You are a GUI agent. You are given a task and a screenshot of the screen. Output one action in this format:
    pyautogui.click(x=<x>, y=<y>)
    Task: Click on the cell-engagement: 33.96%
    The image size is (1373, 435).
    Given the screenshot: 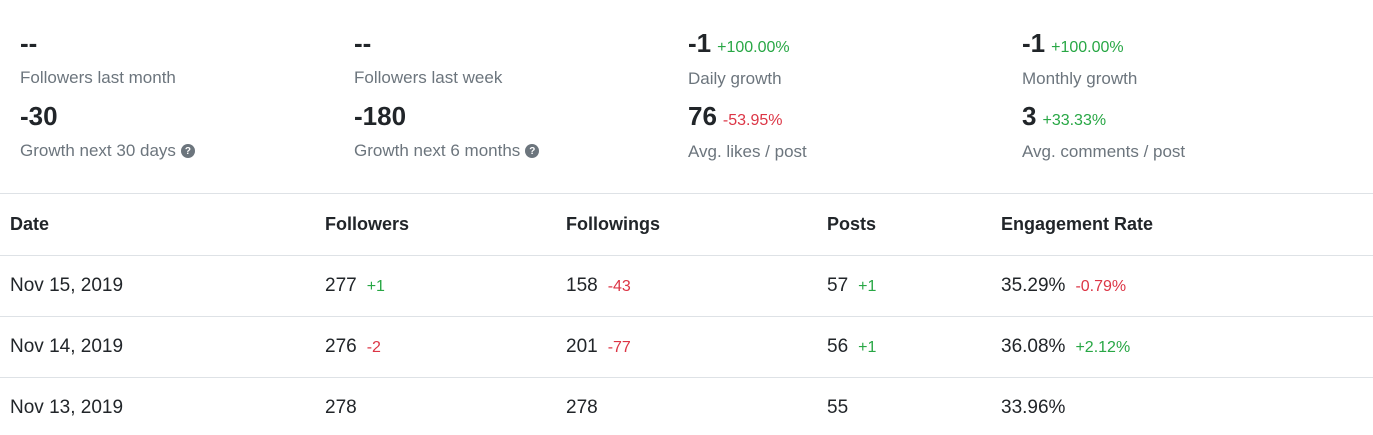 What is the action you would take?
    pyautogui.click(x=1187, y=406)
    